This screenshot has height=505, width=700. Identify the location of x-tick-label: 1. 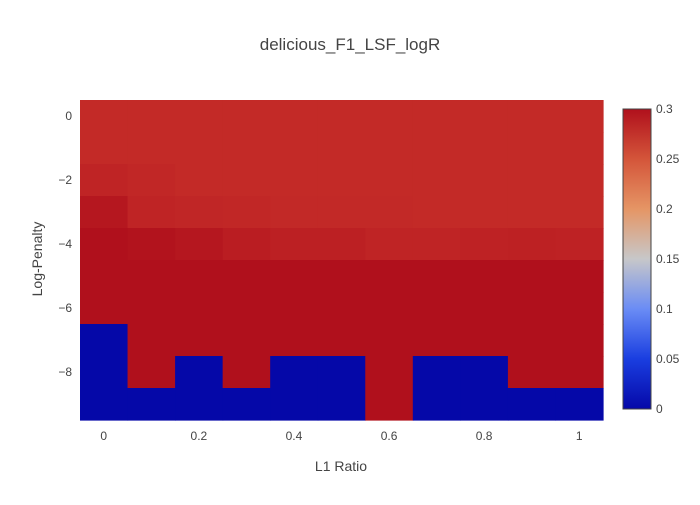
(579, 436).